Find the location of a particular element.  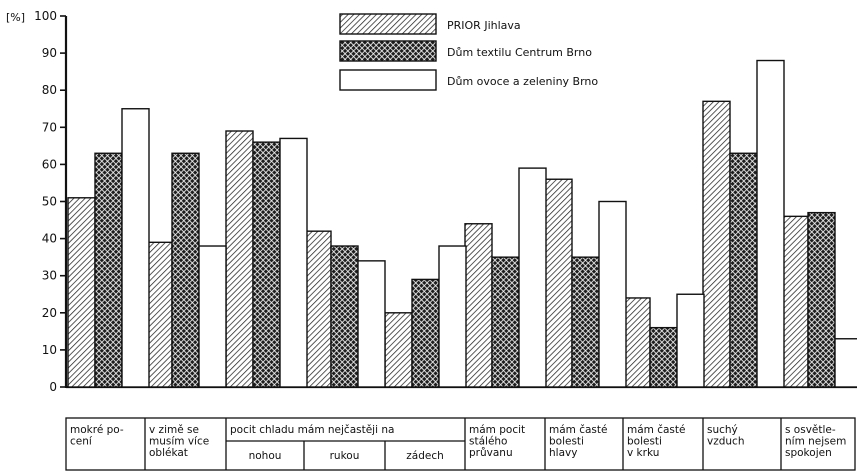

category-sub-label: nohou is located at coordinates (265, 456).